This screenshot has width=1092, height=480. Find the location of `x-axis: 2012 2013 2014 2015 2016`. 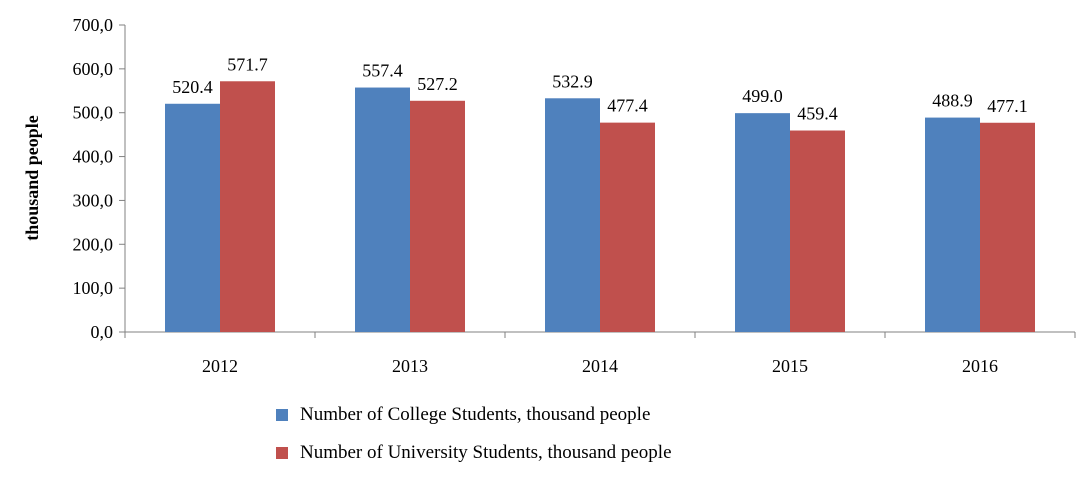

x-axis: 2012 2013 2014 2015 2016 is located at coordinates (600, 353).